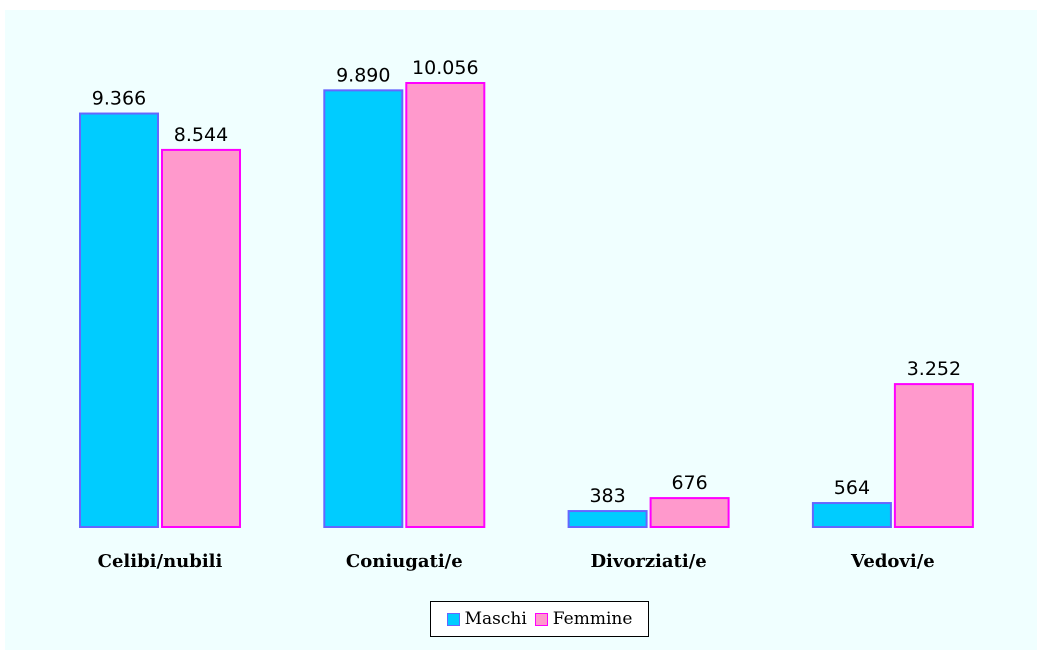  I want to click on category-label-3: Vedovi/e, so click(892, 561).